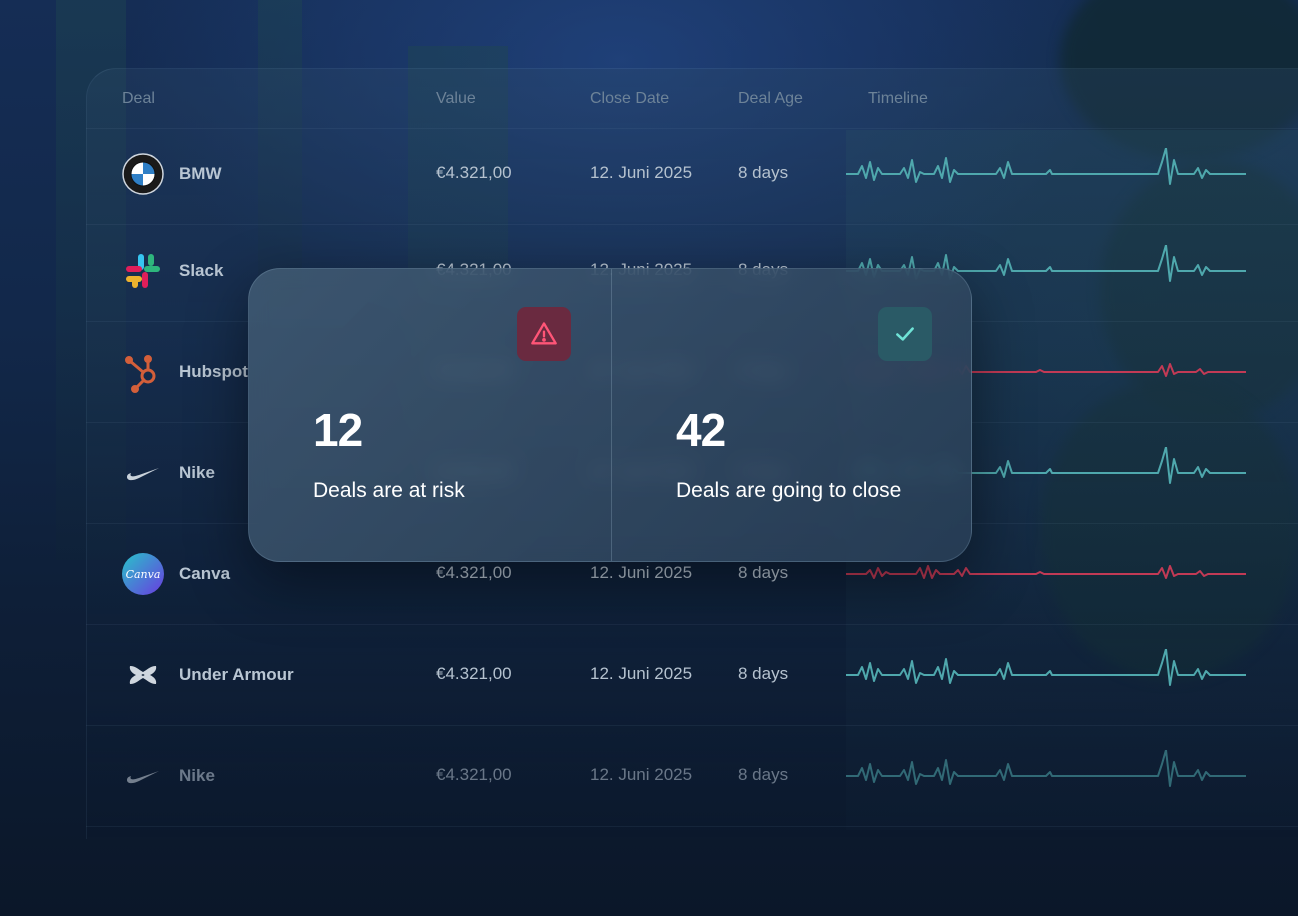  Describe the element at coordinates (236, 674) in the screenshot. I see `deal-name: Under Armour` at that location.